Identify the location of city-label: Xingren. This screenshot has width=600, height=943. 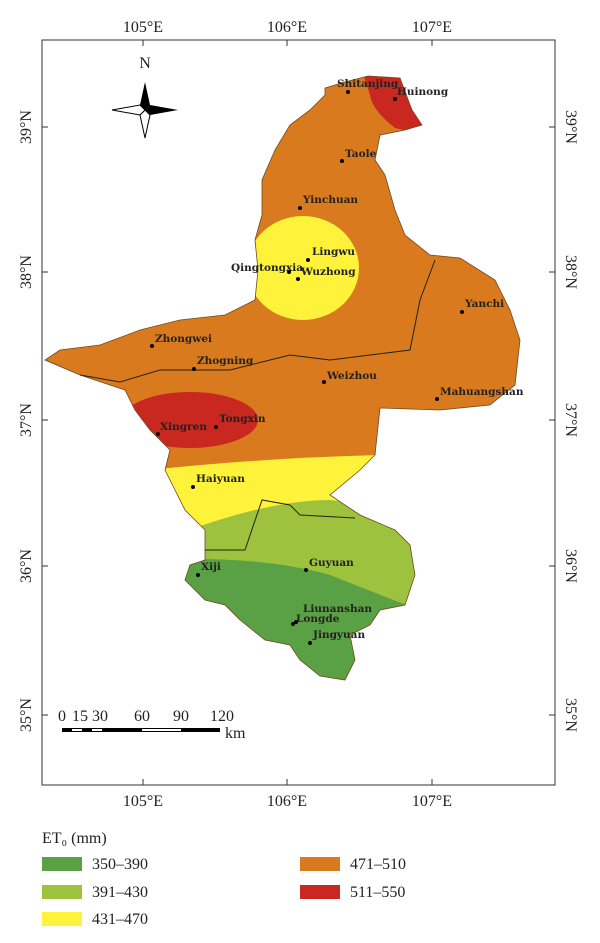
(183, 427).